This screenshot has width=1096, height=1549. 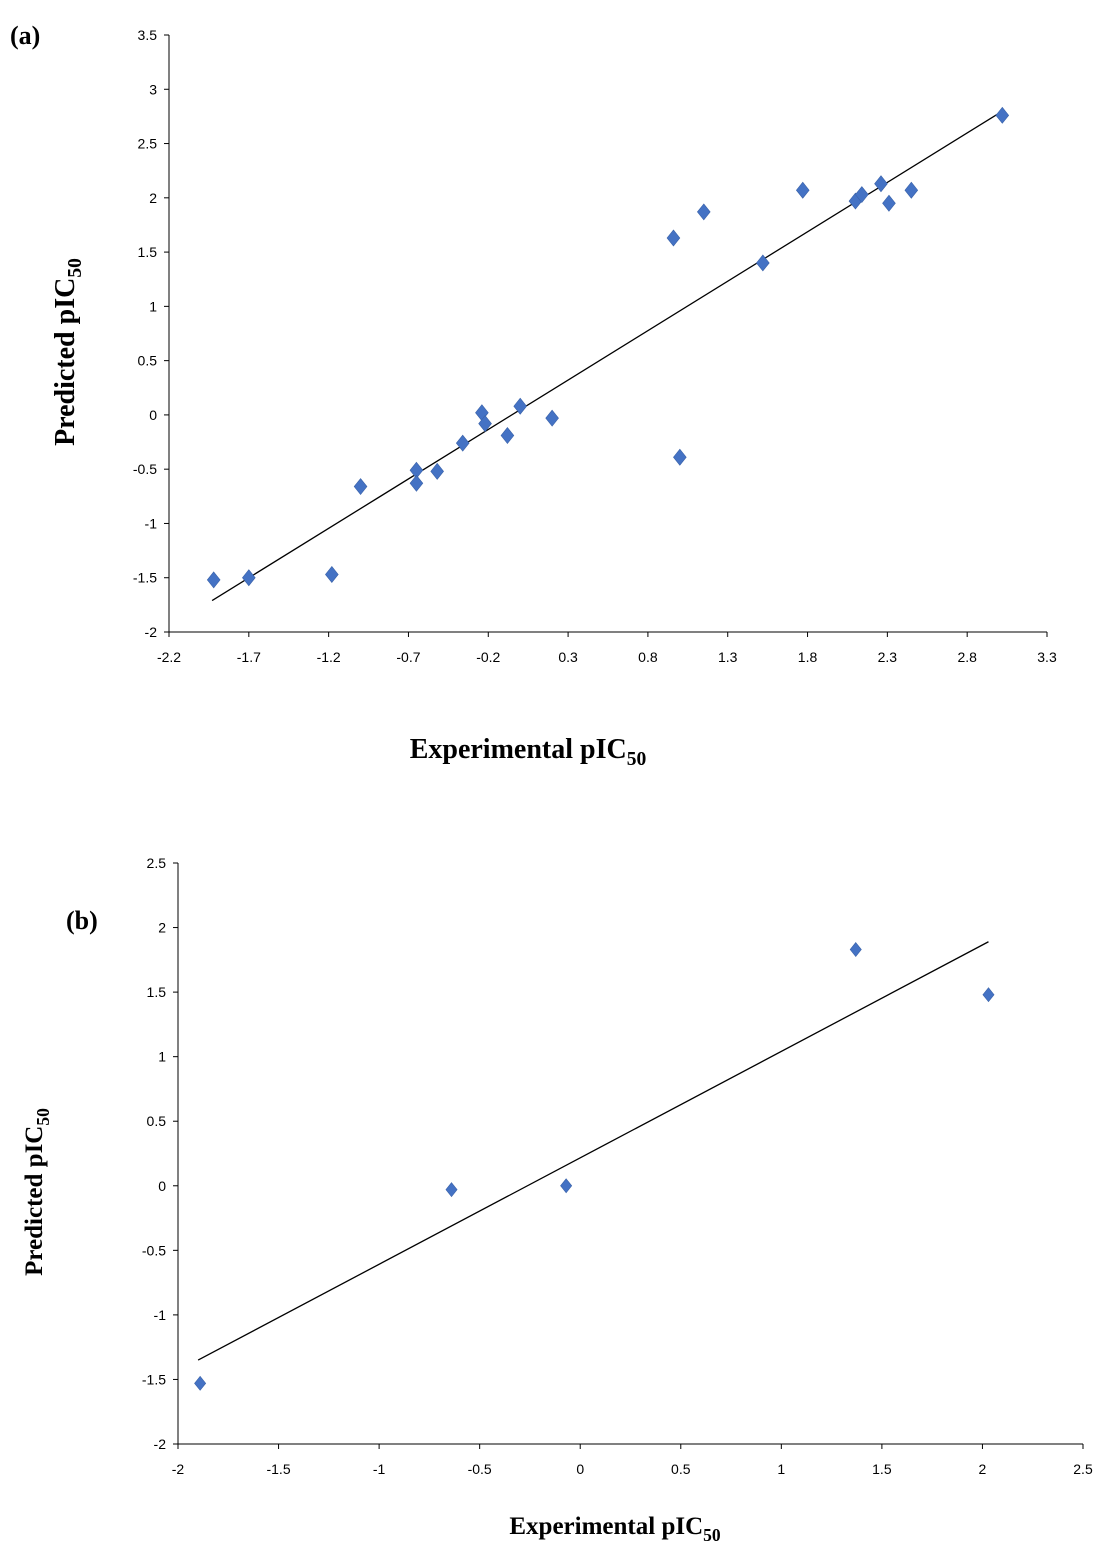 I want to click on x-tick-label: 1.8, so click(x=808, y=657).